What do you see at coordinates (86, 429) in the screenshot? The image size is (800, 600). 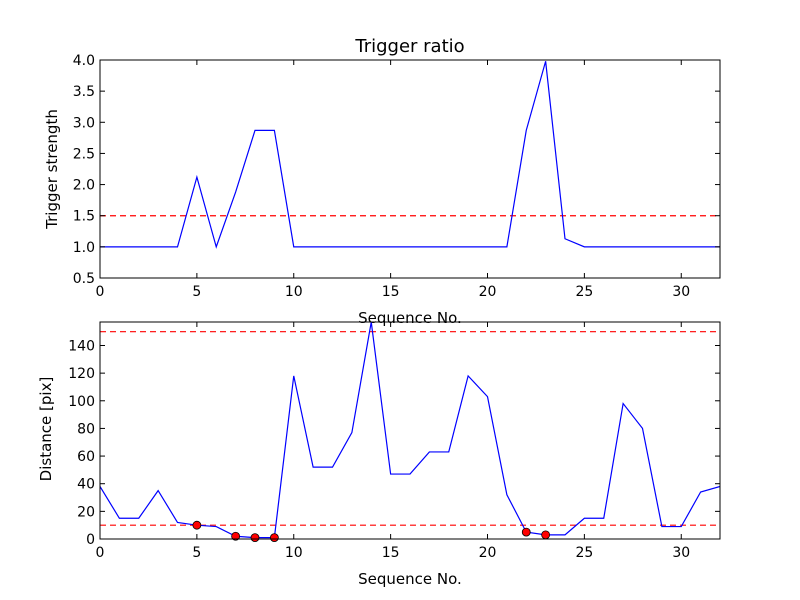 I see `y-tick-label: 80` at bounding box center [86, 429].